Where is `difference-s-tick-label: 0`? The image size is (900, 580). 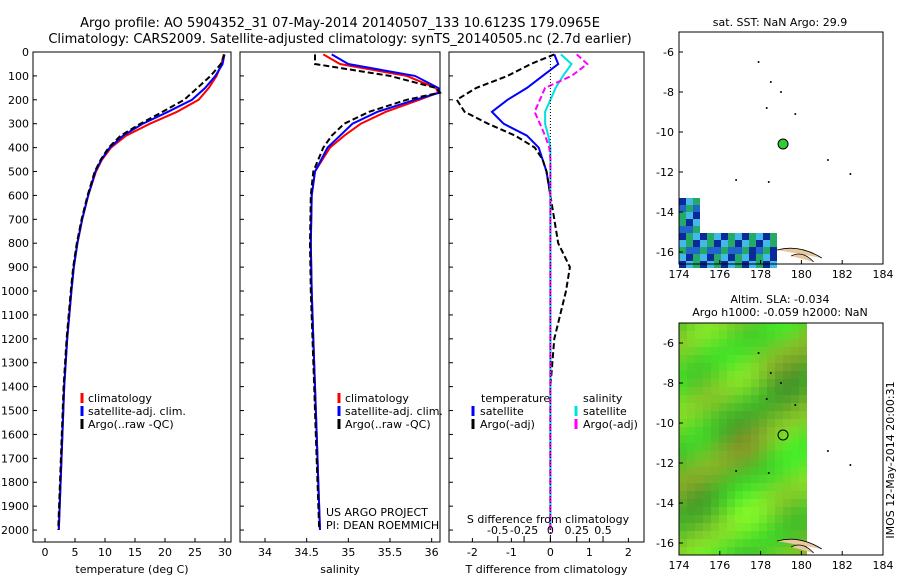 difference-s-tick-label: 0 is located at coordinates (550, 530).